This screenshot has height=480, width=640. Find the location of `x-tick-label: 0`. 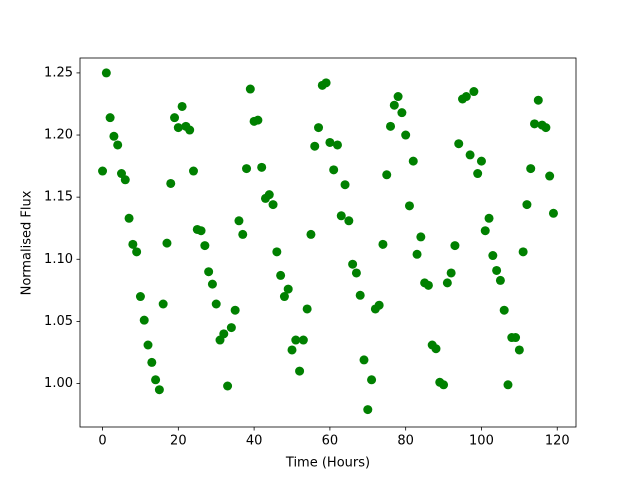

x-tick-label: 0 is located at coordinates (102, 441).